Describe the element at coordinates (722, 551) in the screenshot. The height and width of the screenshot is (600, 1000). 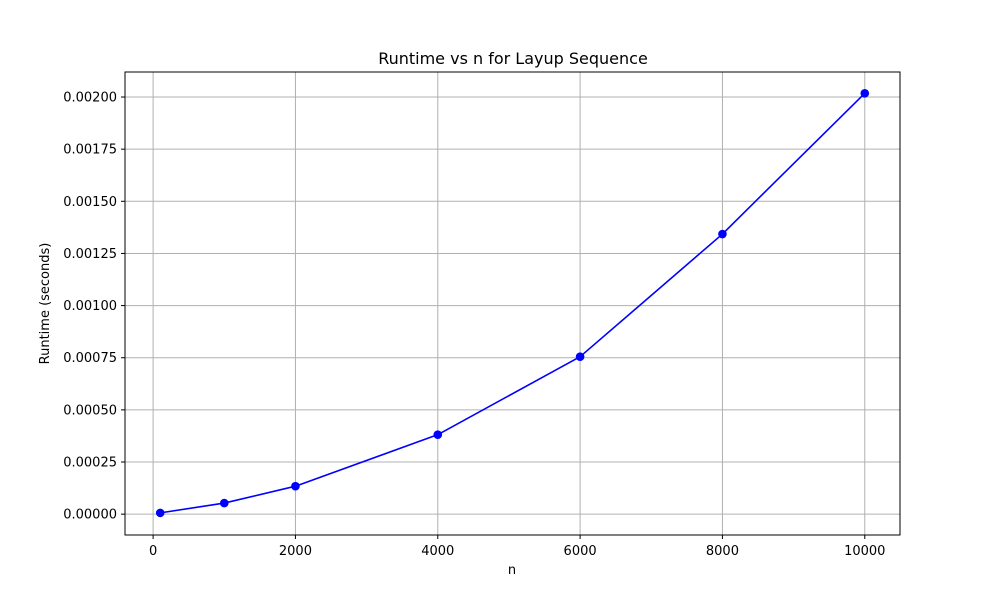
I see `x-tick-label: 8000` at that location.